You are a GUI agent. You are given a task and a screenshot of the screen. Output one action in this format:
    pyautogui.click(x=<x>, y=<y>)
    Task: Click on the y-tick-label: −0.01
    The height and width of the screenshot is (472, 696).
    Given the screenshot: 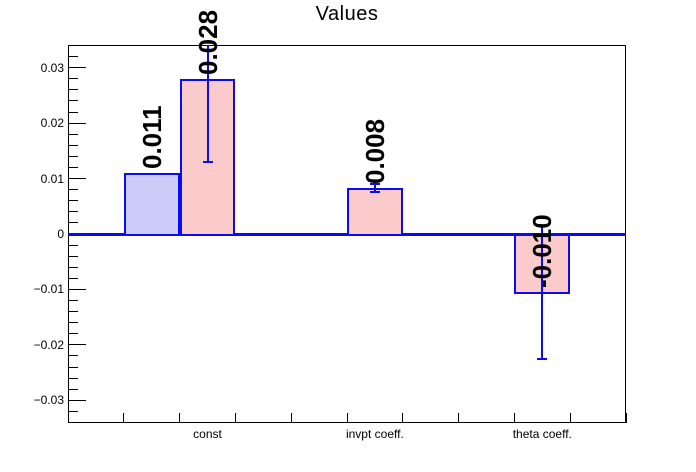 What is the action you would take?
    pyautogui.click(x=48, y=289)
    